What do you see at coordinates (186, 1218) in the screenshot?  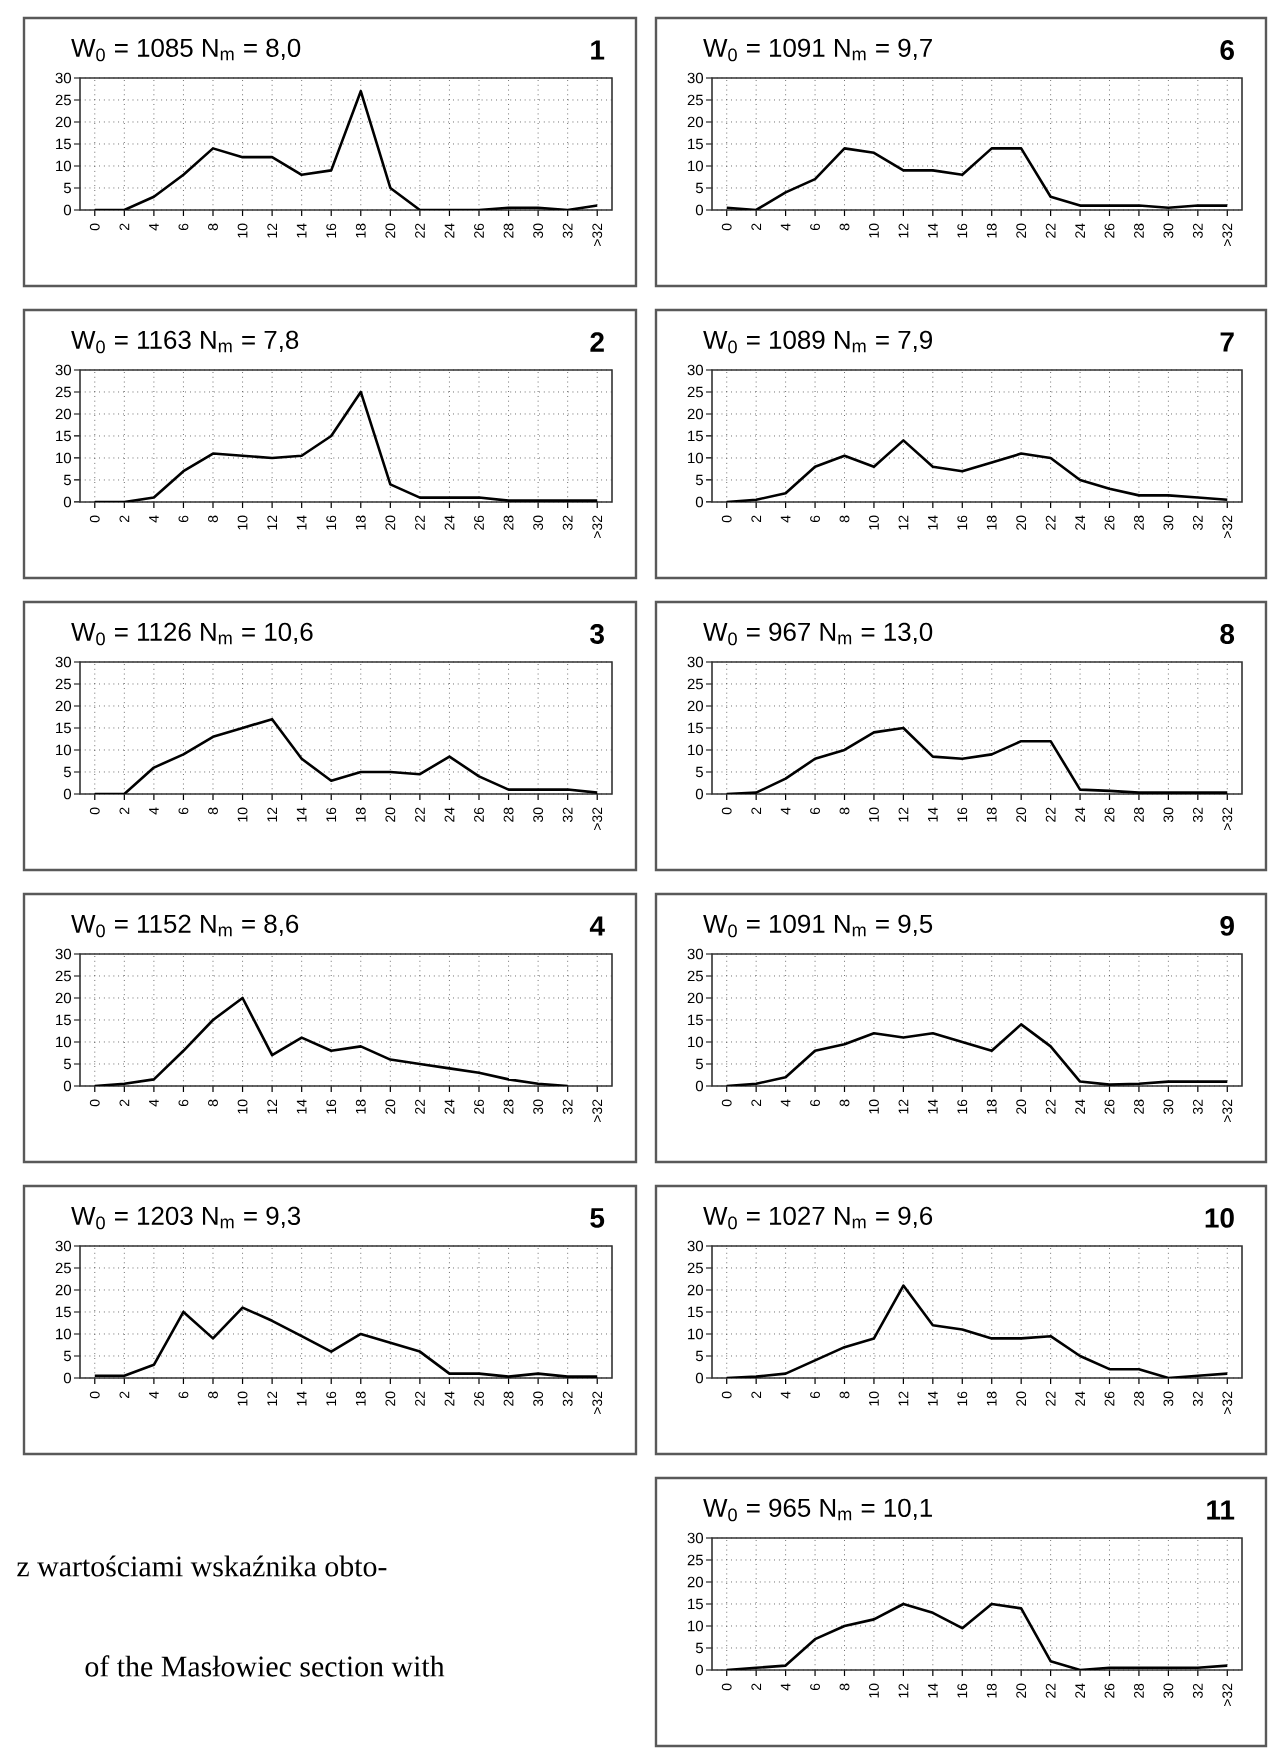 I see `chart-title: W$_{0}$ = 1203 N$_{m}$ = 9,3` at bounding box center [186, 1218].